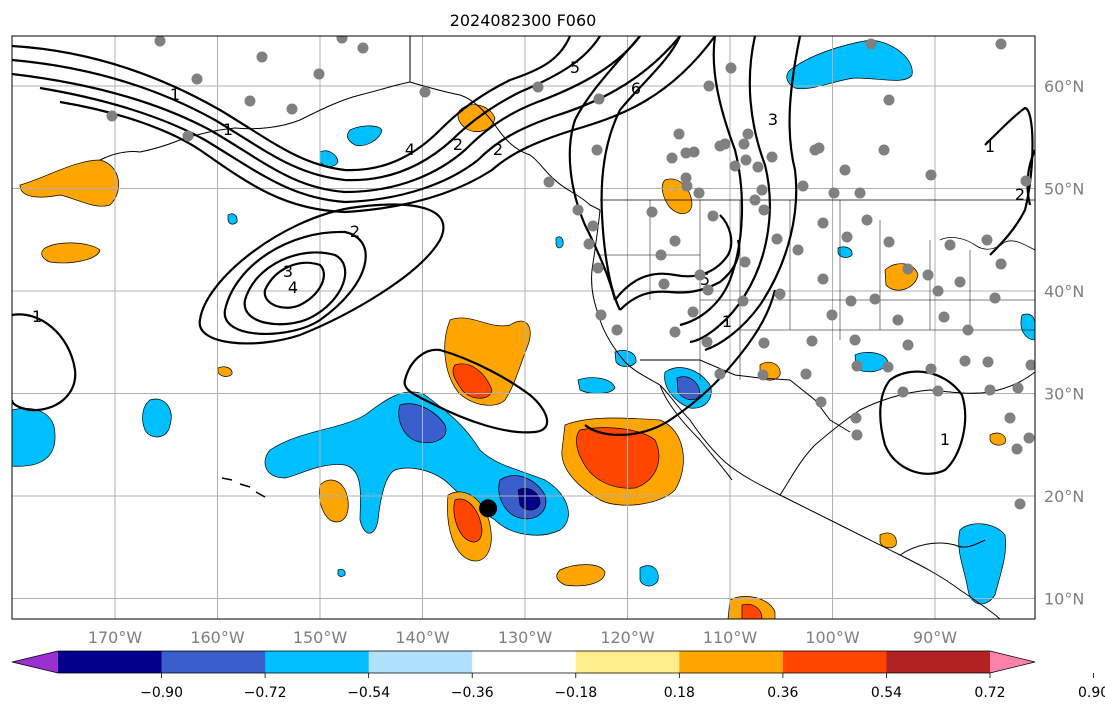  Describe the element at coordinates (115, 637) in the screenshot. I see `longitude-tick-label: 170°W` at that location.